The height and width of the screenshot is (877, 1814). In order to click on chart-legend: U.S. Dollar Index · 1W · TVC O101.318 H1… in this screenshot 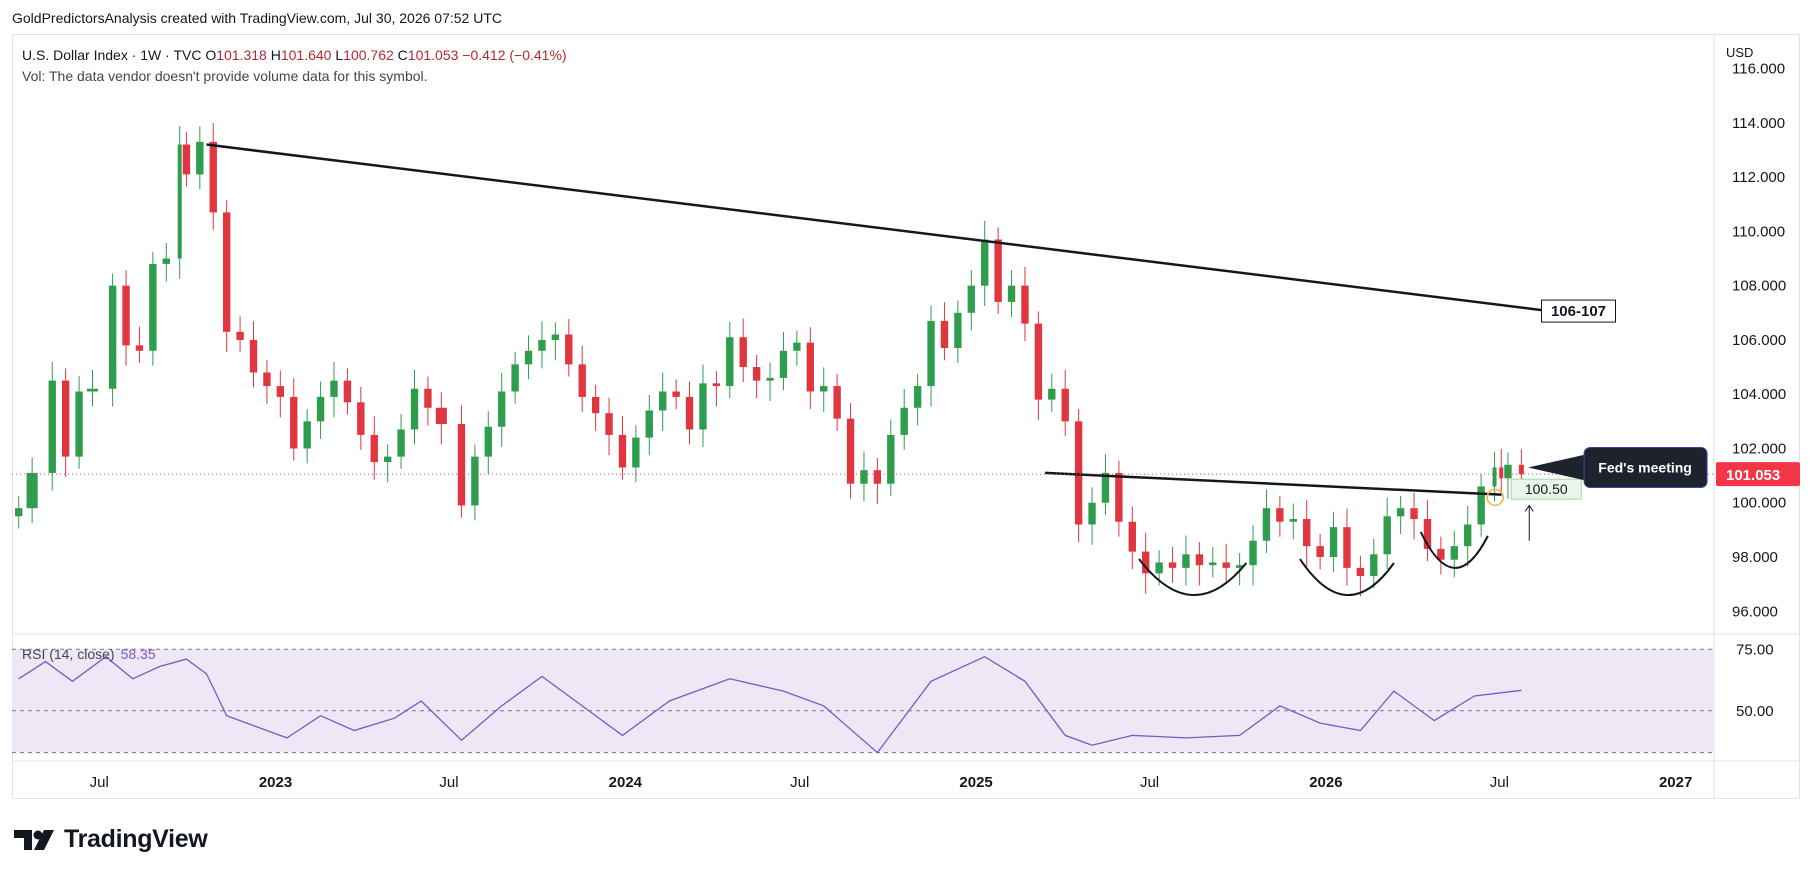, I will do `click(294, 66)`.